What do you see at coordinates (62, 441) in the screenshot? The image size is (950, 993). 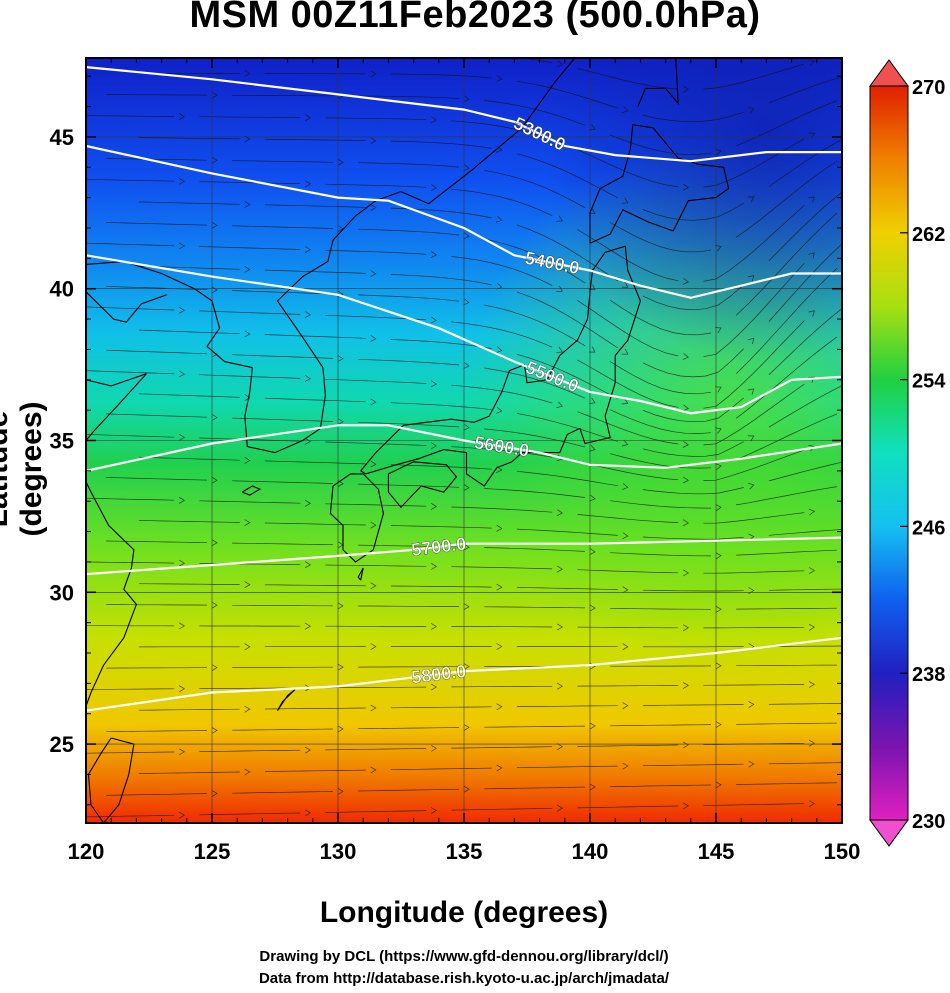 I see `y-tick-label: 35` at bounding box center [62, 441].